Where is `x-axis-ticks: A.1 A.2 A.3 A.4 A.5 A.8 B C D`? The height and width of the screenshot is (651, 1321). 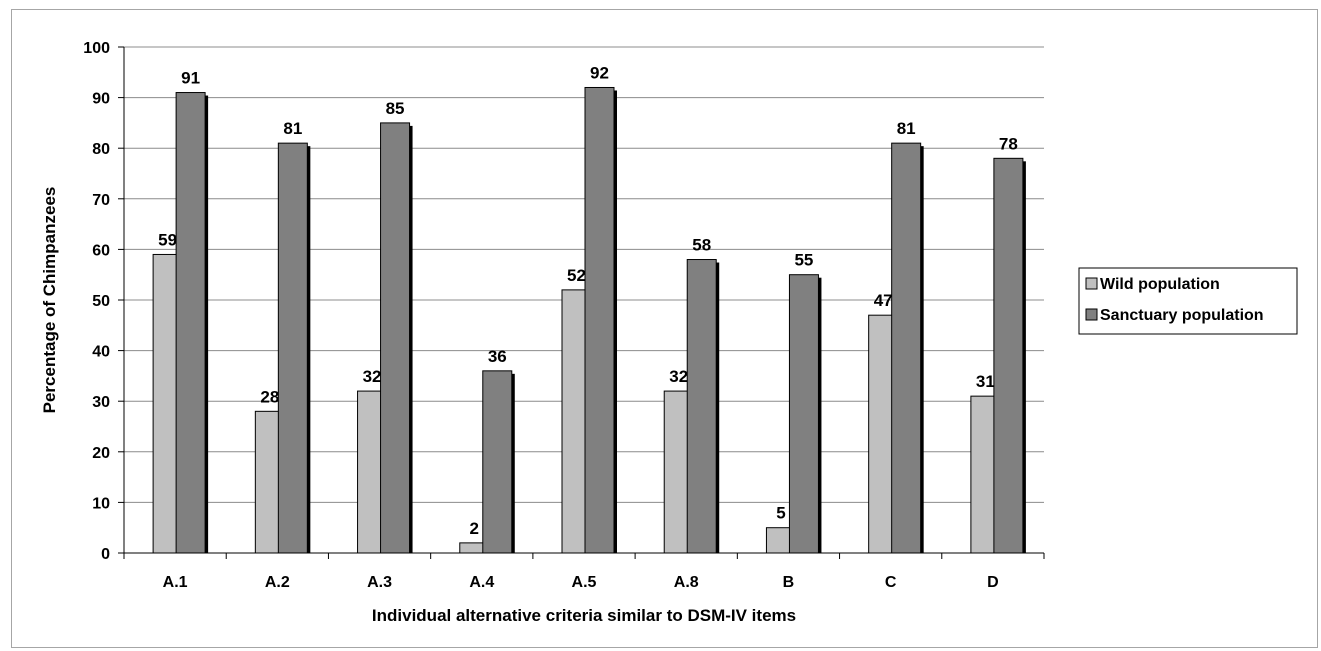
x-axis-ticks: A.1 A.2 A.3 A.4 A.5 A.8 B C D is located at coordinates (584, 572).